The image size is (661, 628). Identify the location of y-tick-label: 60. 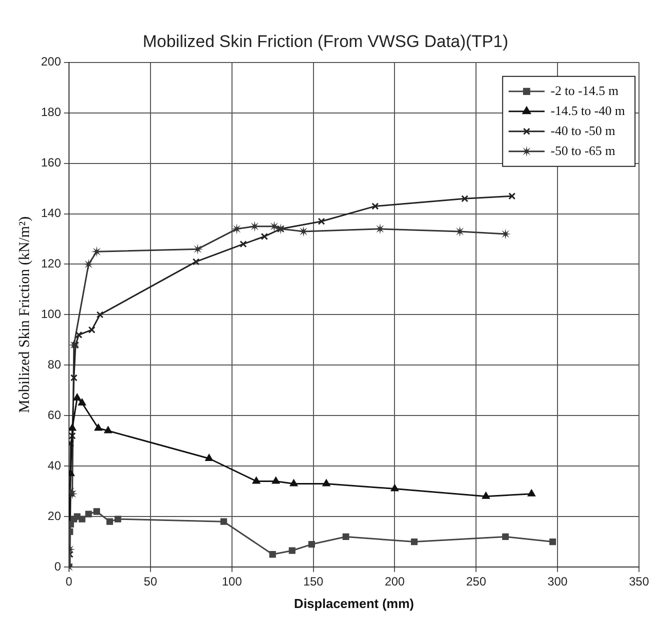
(55, 415).